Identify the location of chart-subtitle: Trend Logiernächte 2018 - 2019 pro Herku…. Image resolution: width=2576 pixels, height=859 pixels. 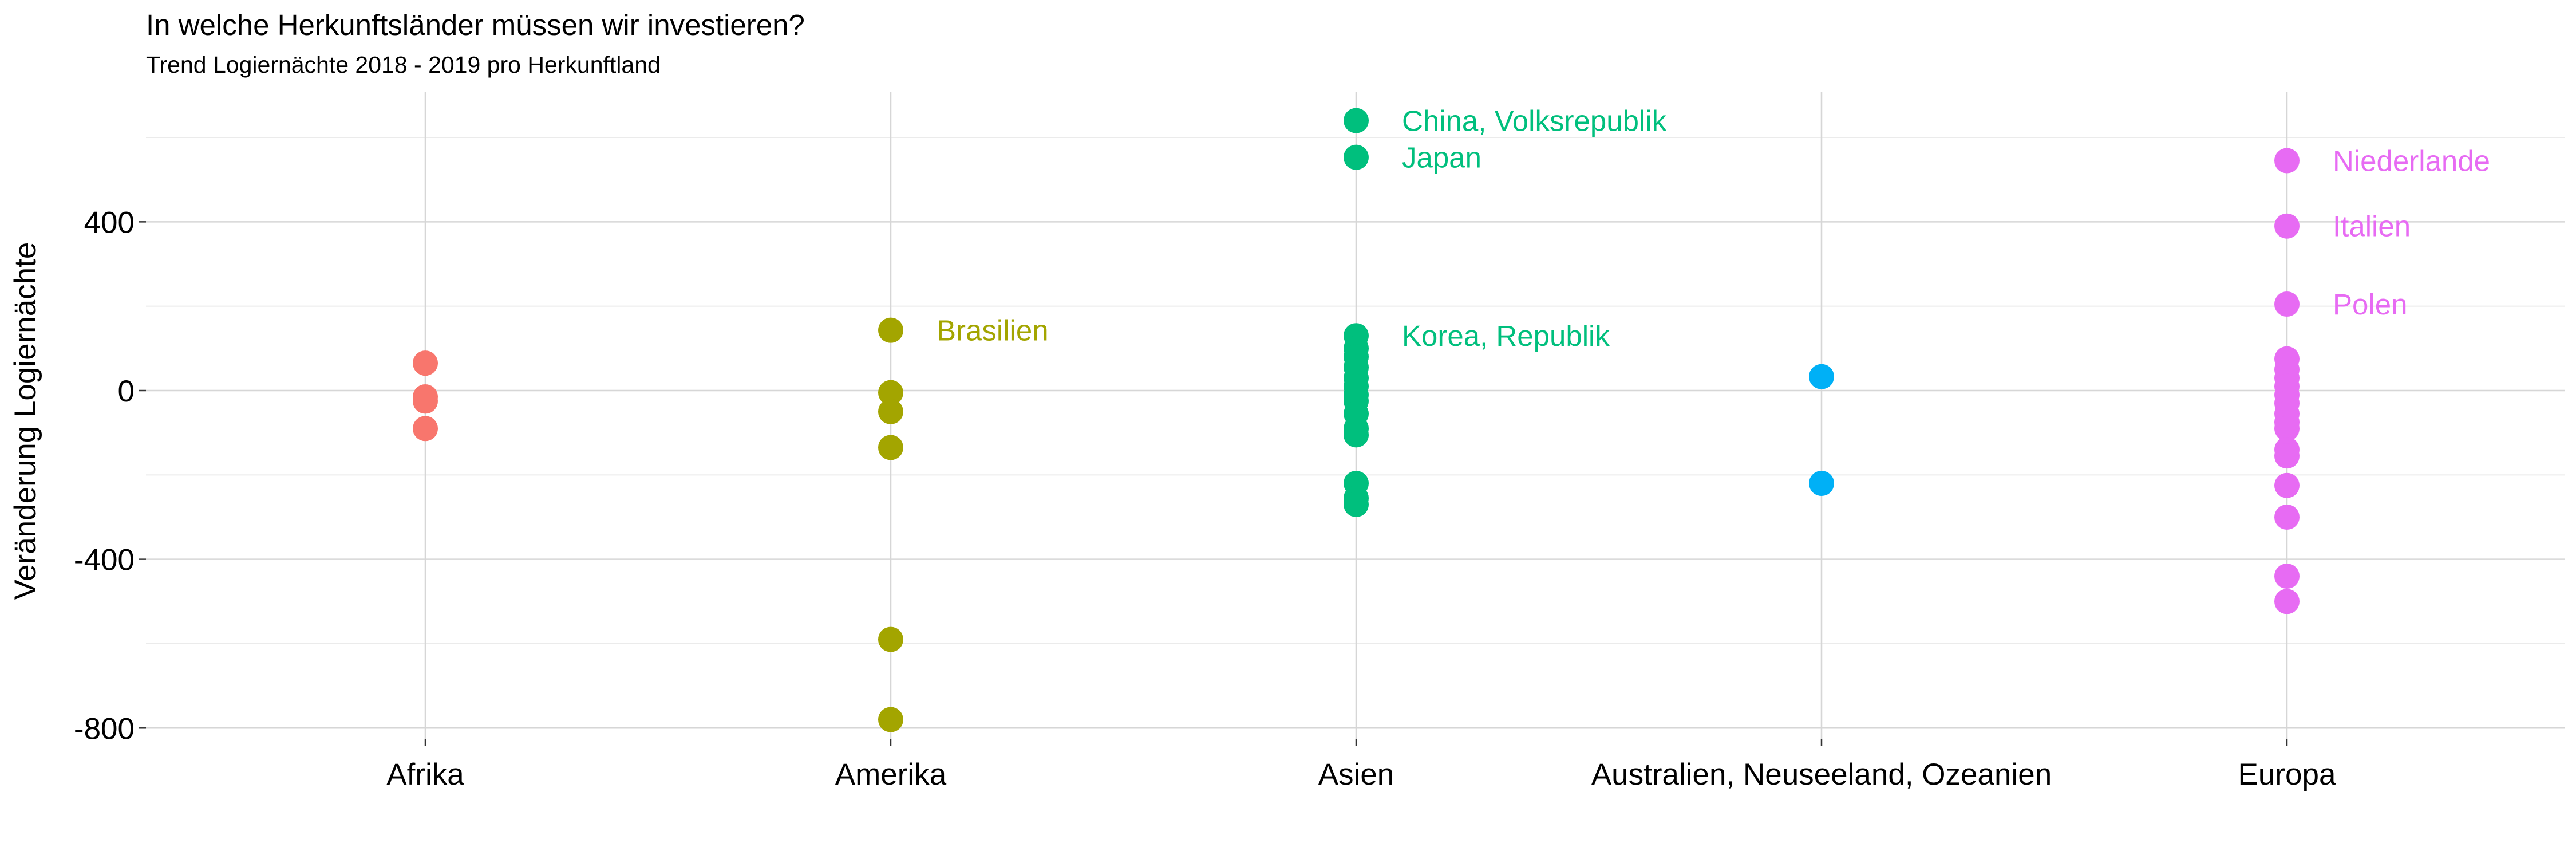
(403, 65).